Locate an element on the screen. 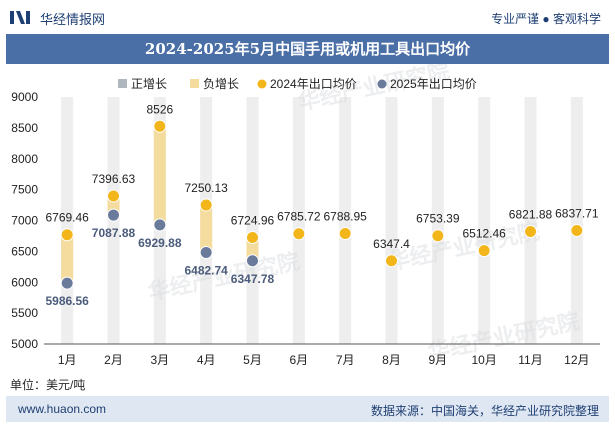 The height and width of the screenshot is (427, 615). x-tick-label: 1月 is located at coordinates (67, 360).